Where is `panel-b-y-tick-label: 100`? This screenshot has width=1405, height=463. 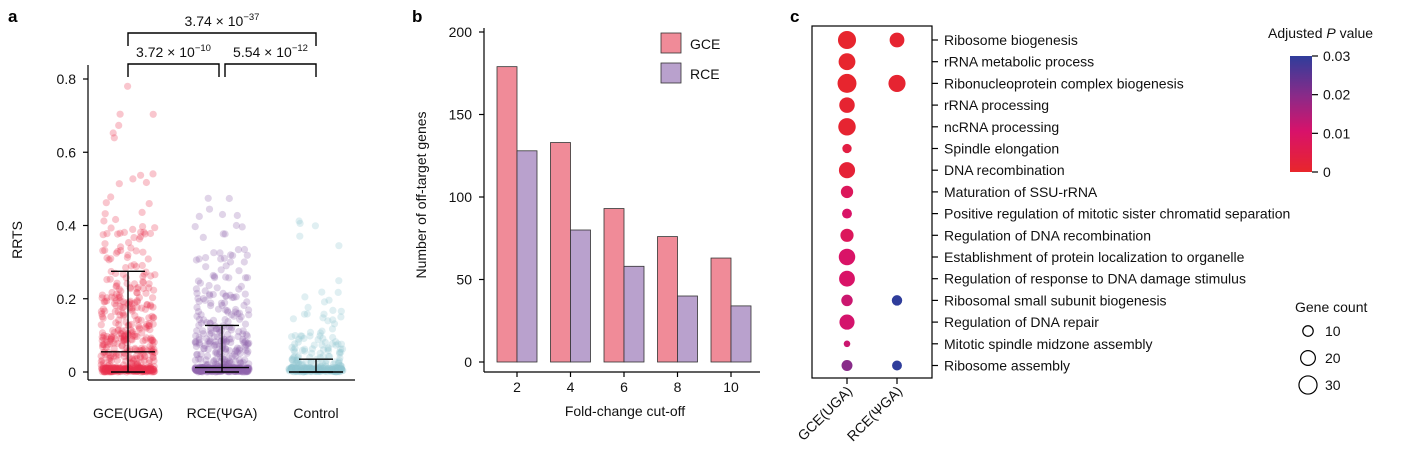
panel-b-y-tick-label: 100 is located at coordinates (461, 197).